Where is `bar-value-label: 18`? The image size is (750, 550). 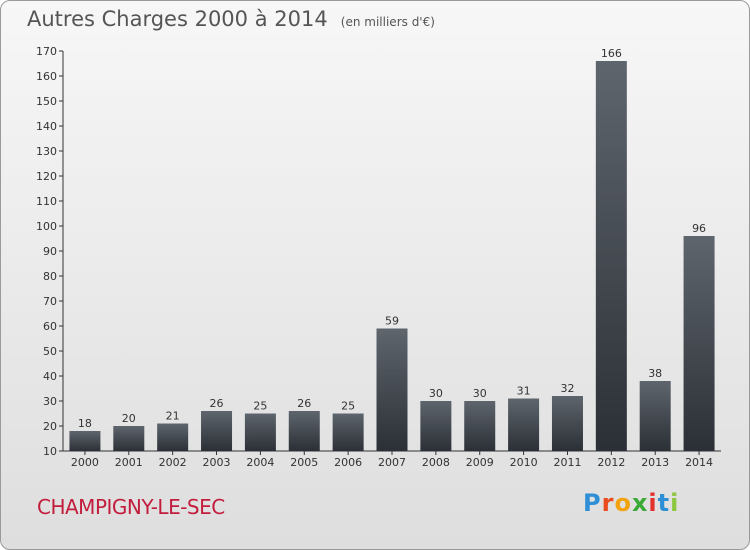
bar-value-label: 18 is located at coordinates (85, 423).